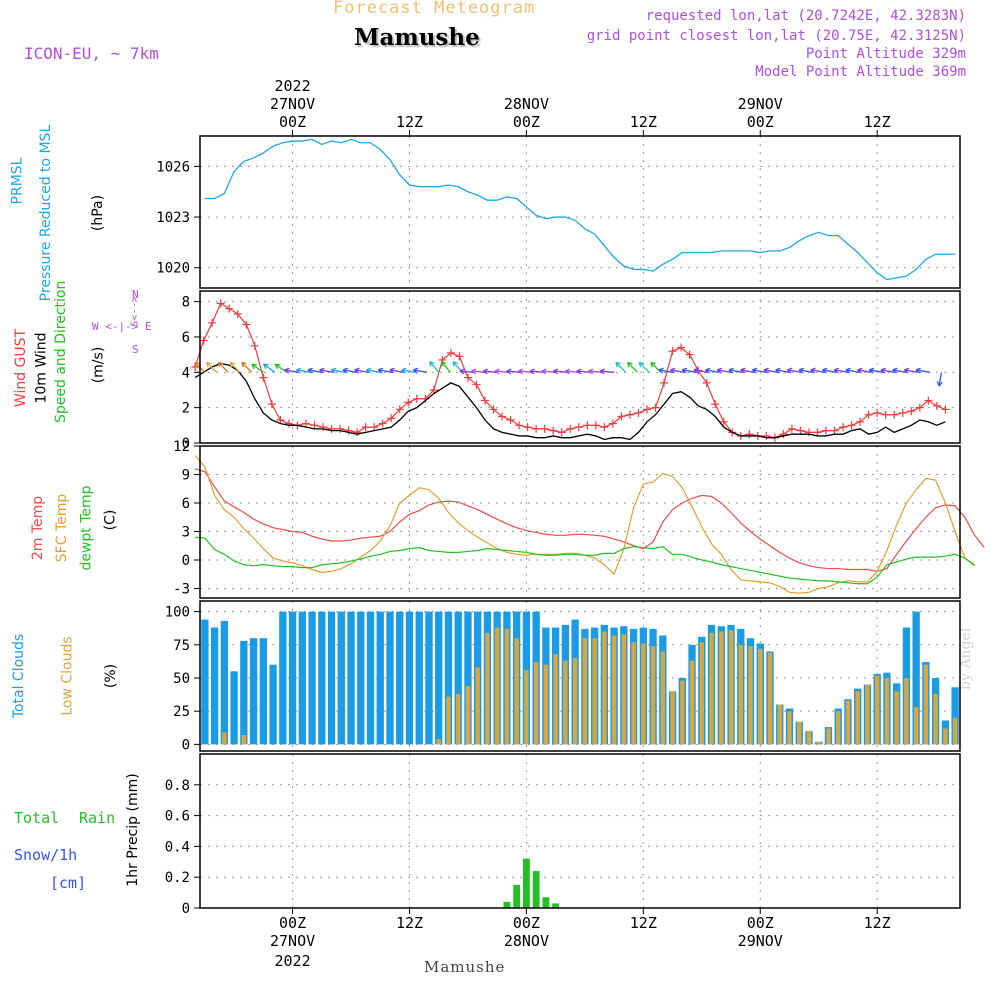 This screenshot has height=1000, width=1000. I want to click on wind-ytick-label: 0, so click(186, 444).